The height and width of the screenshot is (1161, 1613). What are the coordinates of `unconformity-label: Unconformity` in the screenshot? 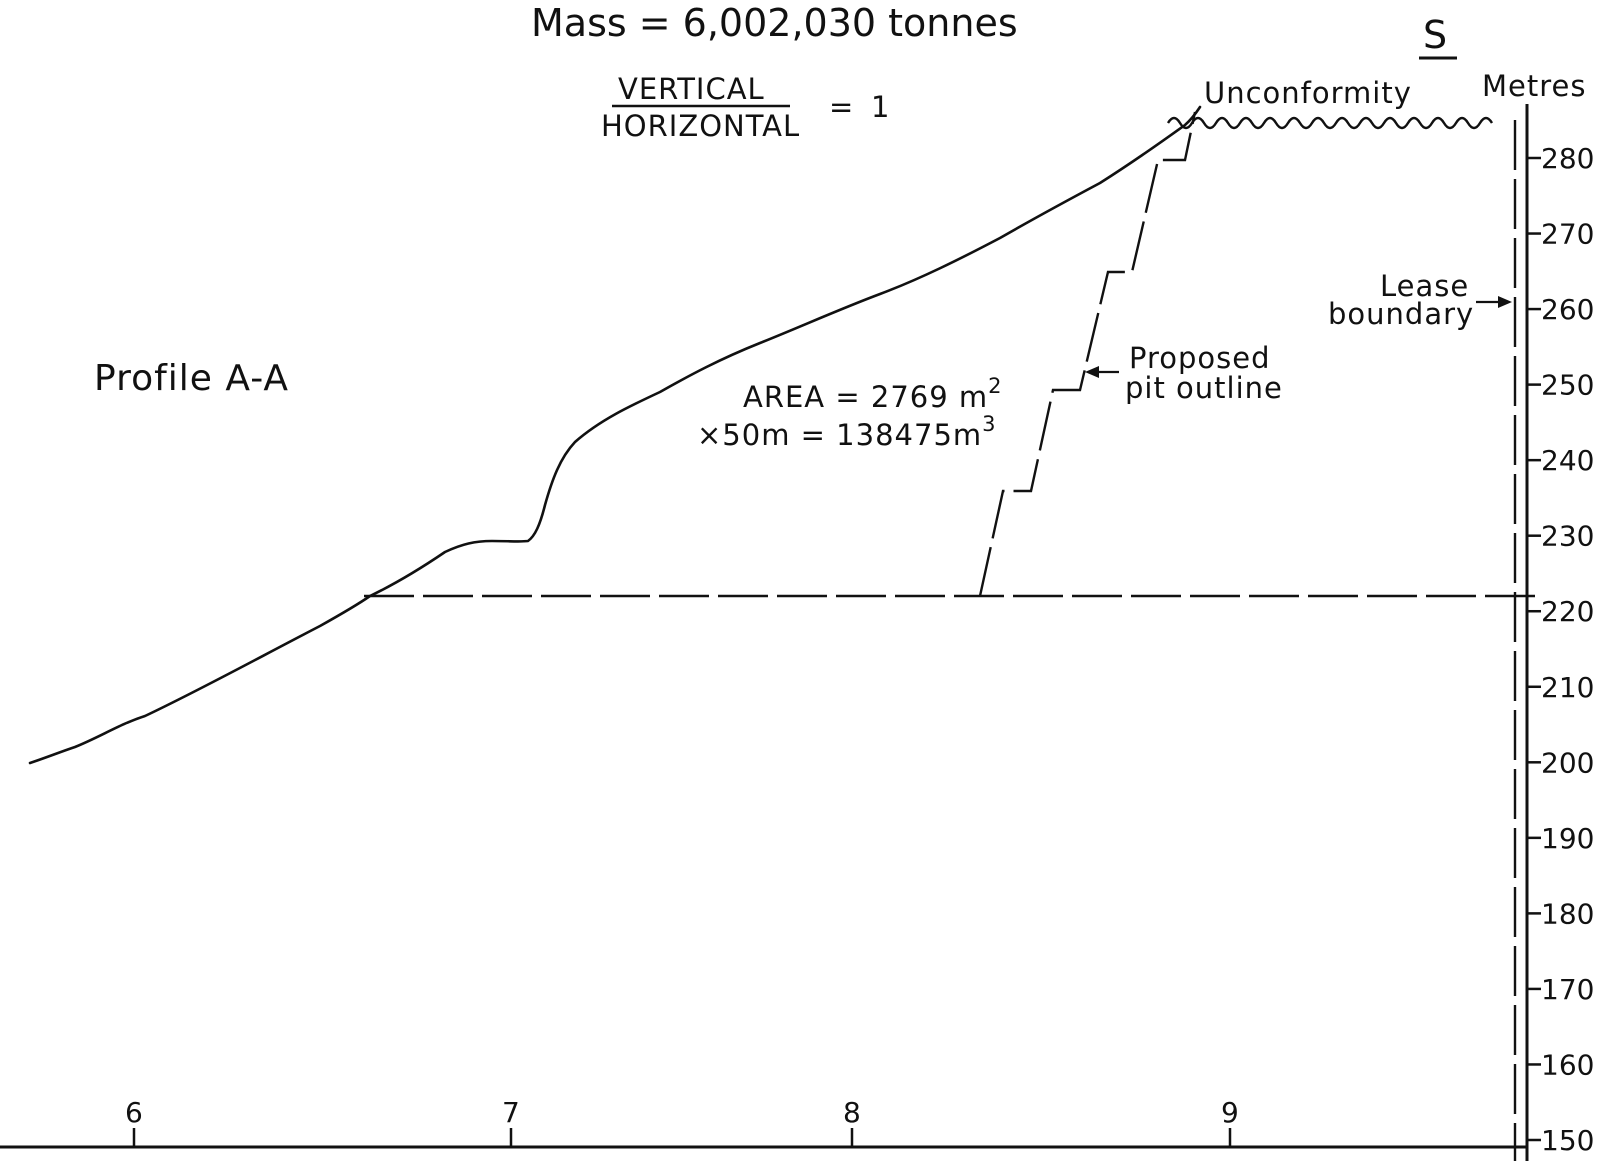 It's located at (1308, 93).